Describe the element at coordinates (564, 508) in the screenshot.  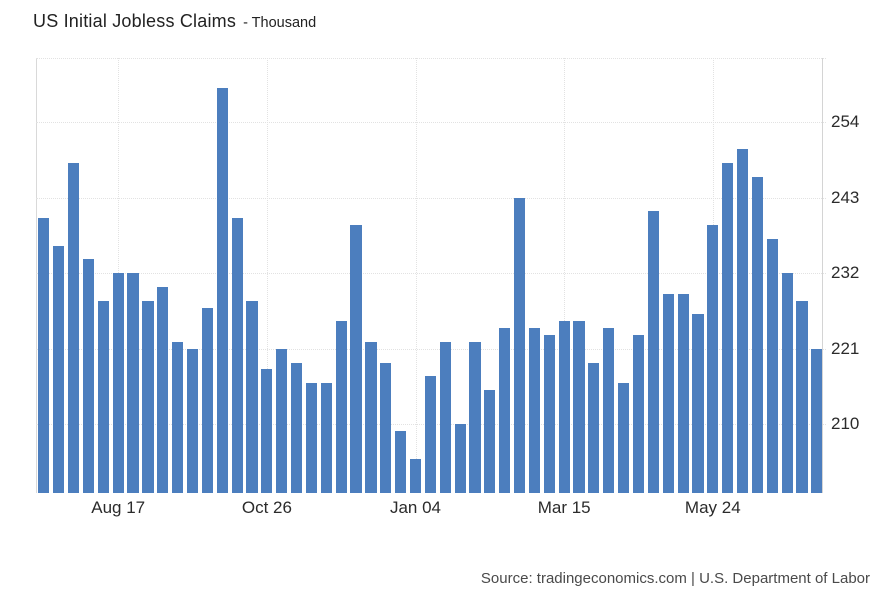
I see `x-axis-label: Mar 15` at that location.